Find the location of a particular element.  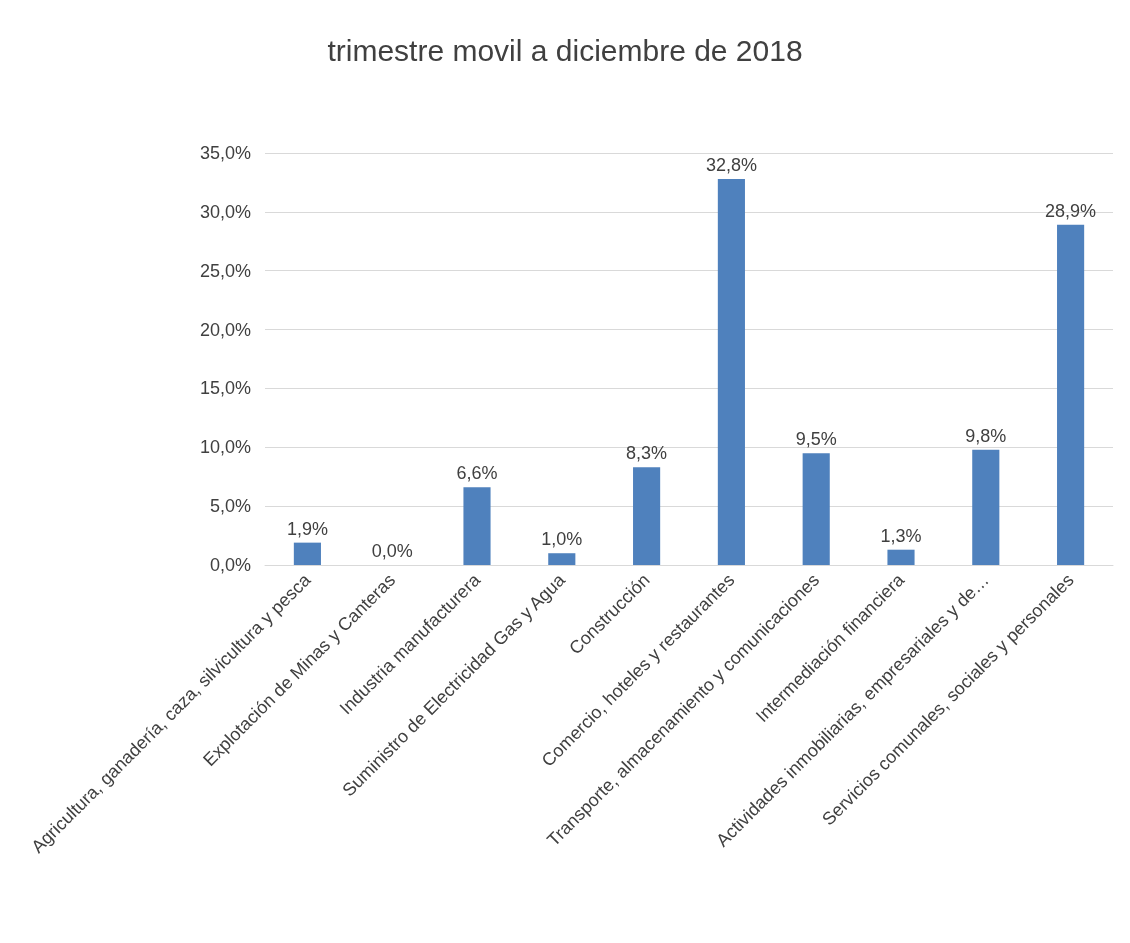

y-tick-label: 10,0% is located at coordinates (225, 447).